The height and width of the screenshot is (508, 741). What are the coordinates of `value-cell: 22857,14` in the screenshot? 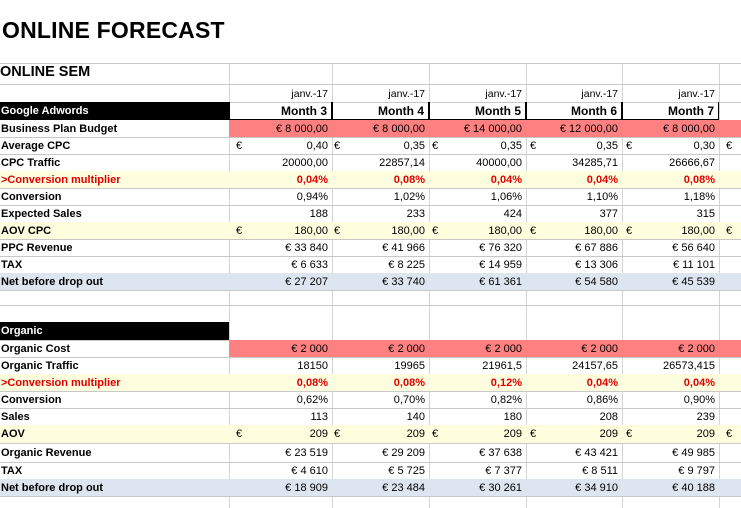 It's located at (402, 162).